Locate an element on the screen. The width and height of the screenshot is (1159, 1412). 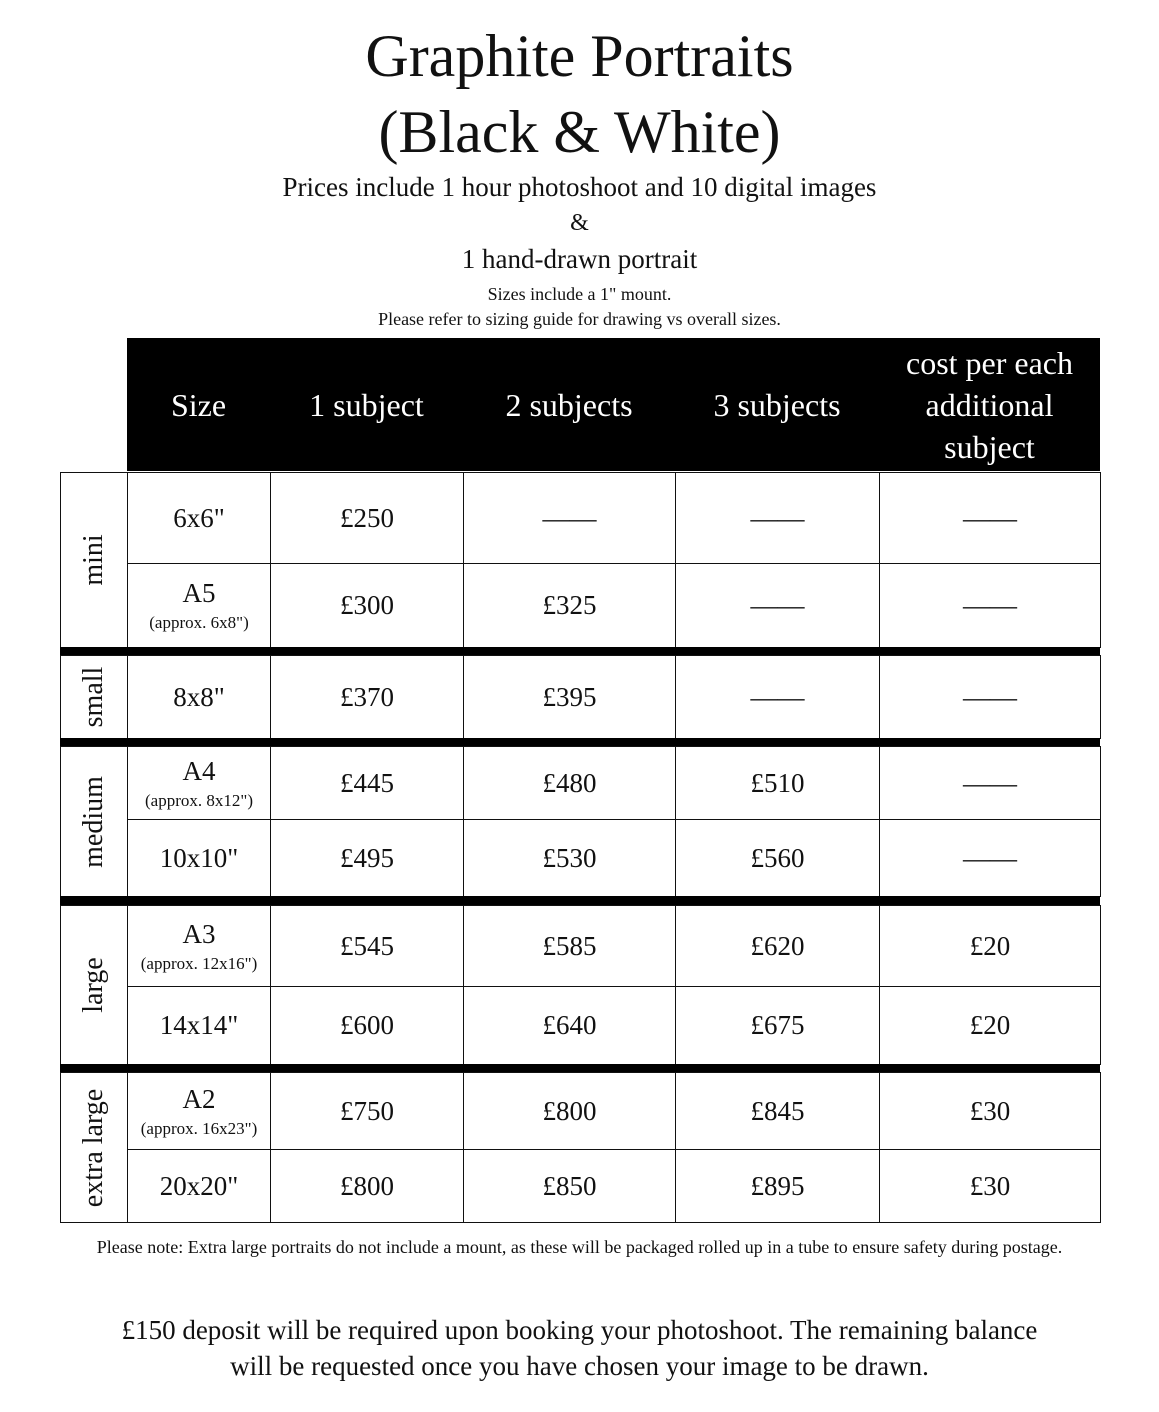
size-cell: 6x6" is located at coordinates (199, 518).